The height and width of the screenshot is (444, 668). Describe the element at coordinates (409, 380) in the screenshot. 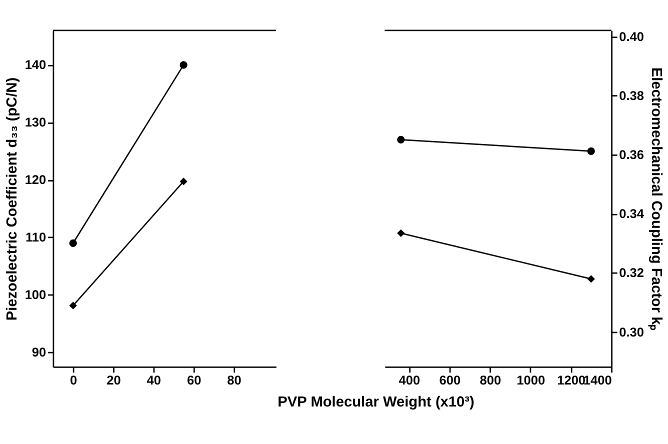

I see `x-tick-label: 400` at that location.